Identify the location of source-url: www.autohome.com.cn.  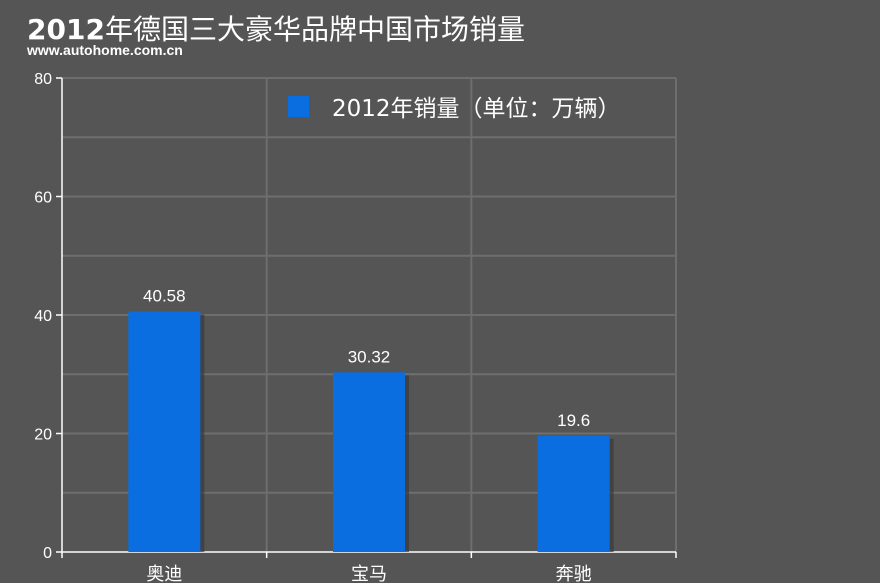
(105, 50).